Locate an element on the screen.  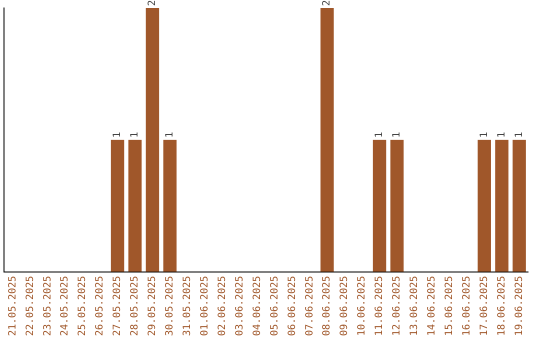
x-tick-label: 24.05.2025 is located at coordinates (65, 306).